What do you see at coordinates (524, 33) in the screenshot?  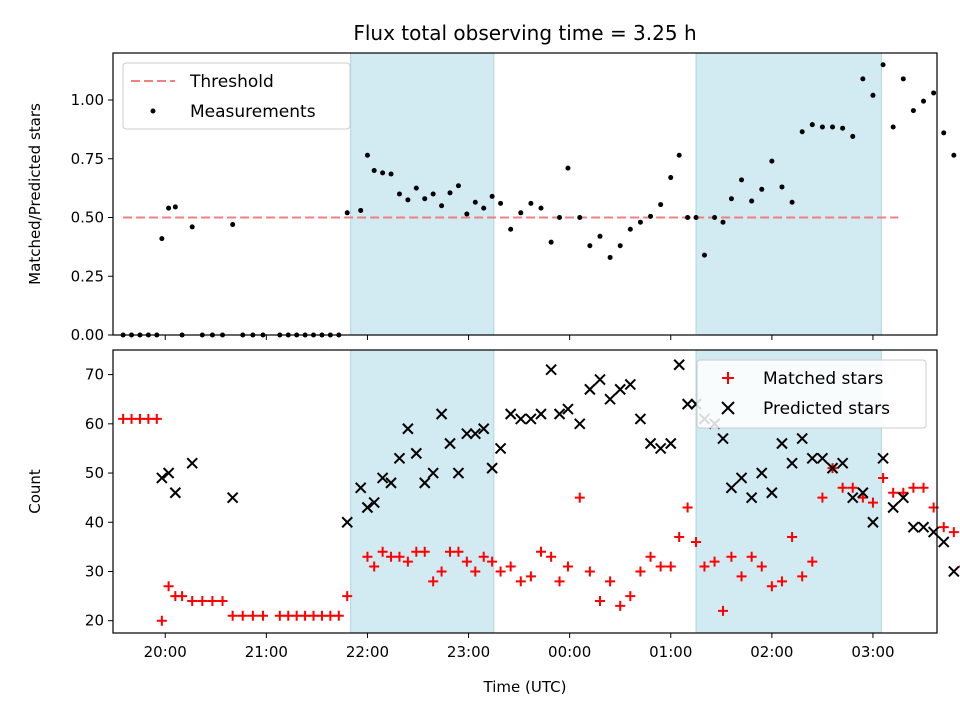 I see `figure-title: Flux total observing time = 3.25 h` at bounding box center [524, 33].